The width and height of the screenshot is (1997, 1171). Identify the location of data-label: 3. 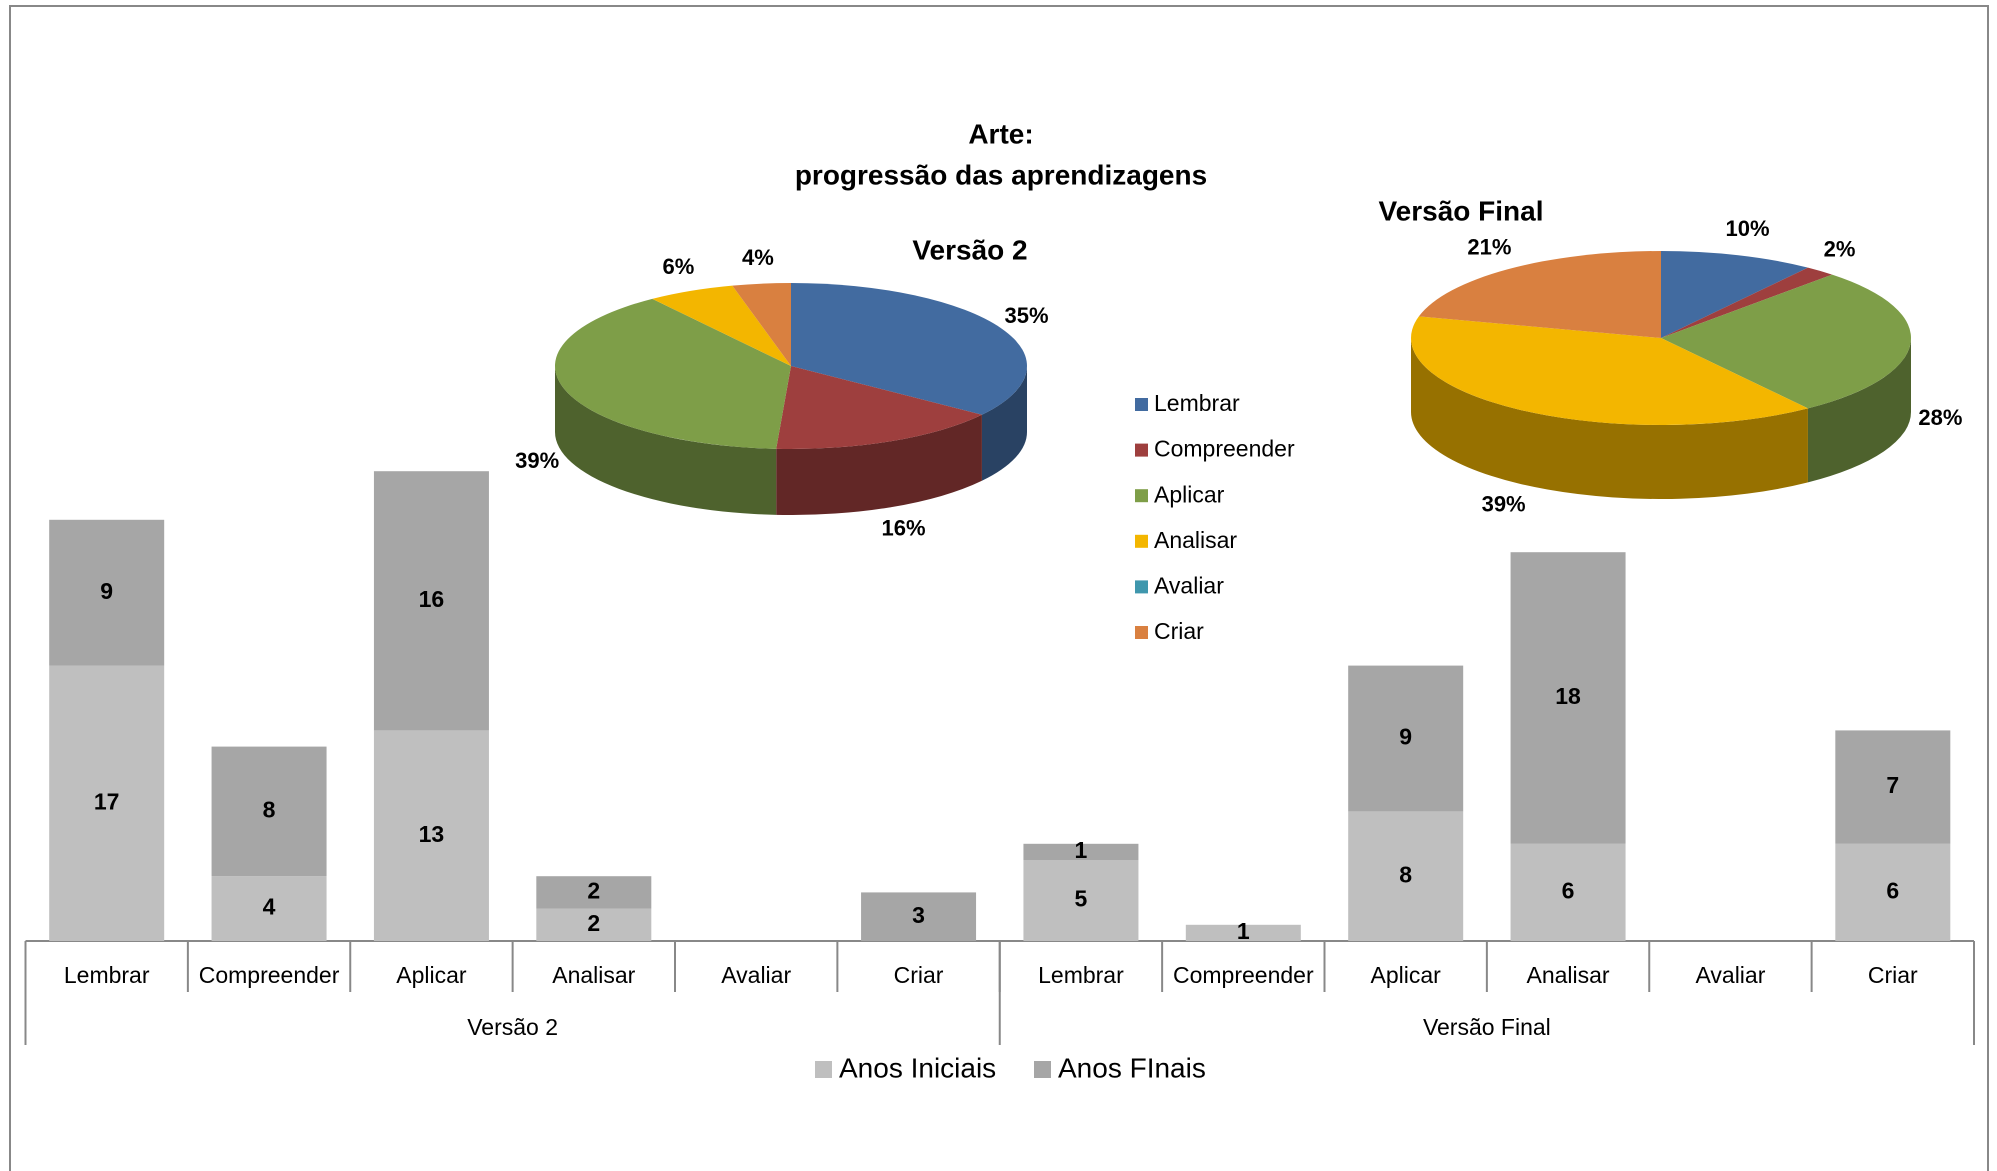
(918, 915).